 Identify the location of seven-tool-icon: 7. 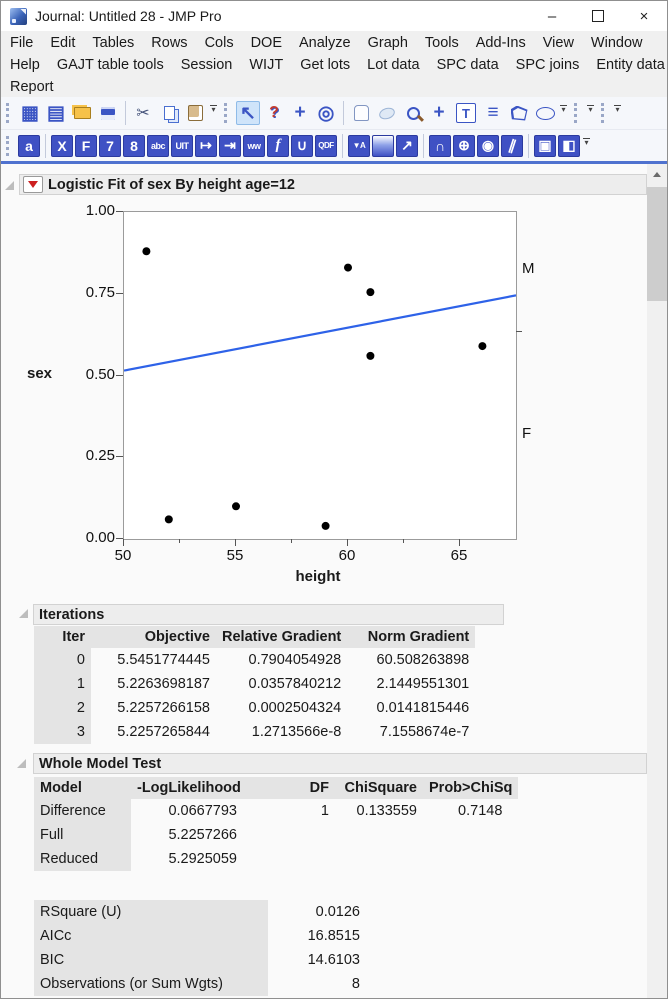
(110, 145).